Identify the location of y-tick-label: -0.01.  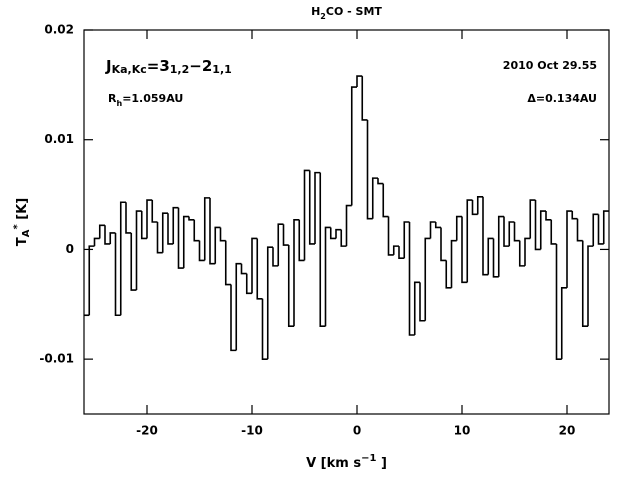
(56, 359).